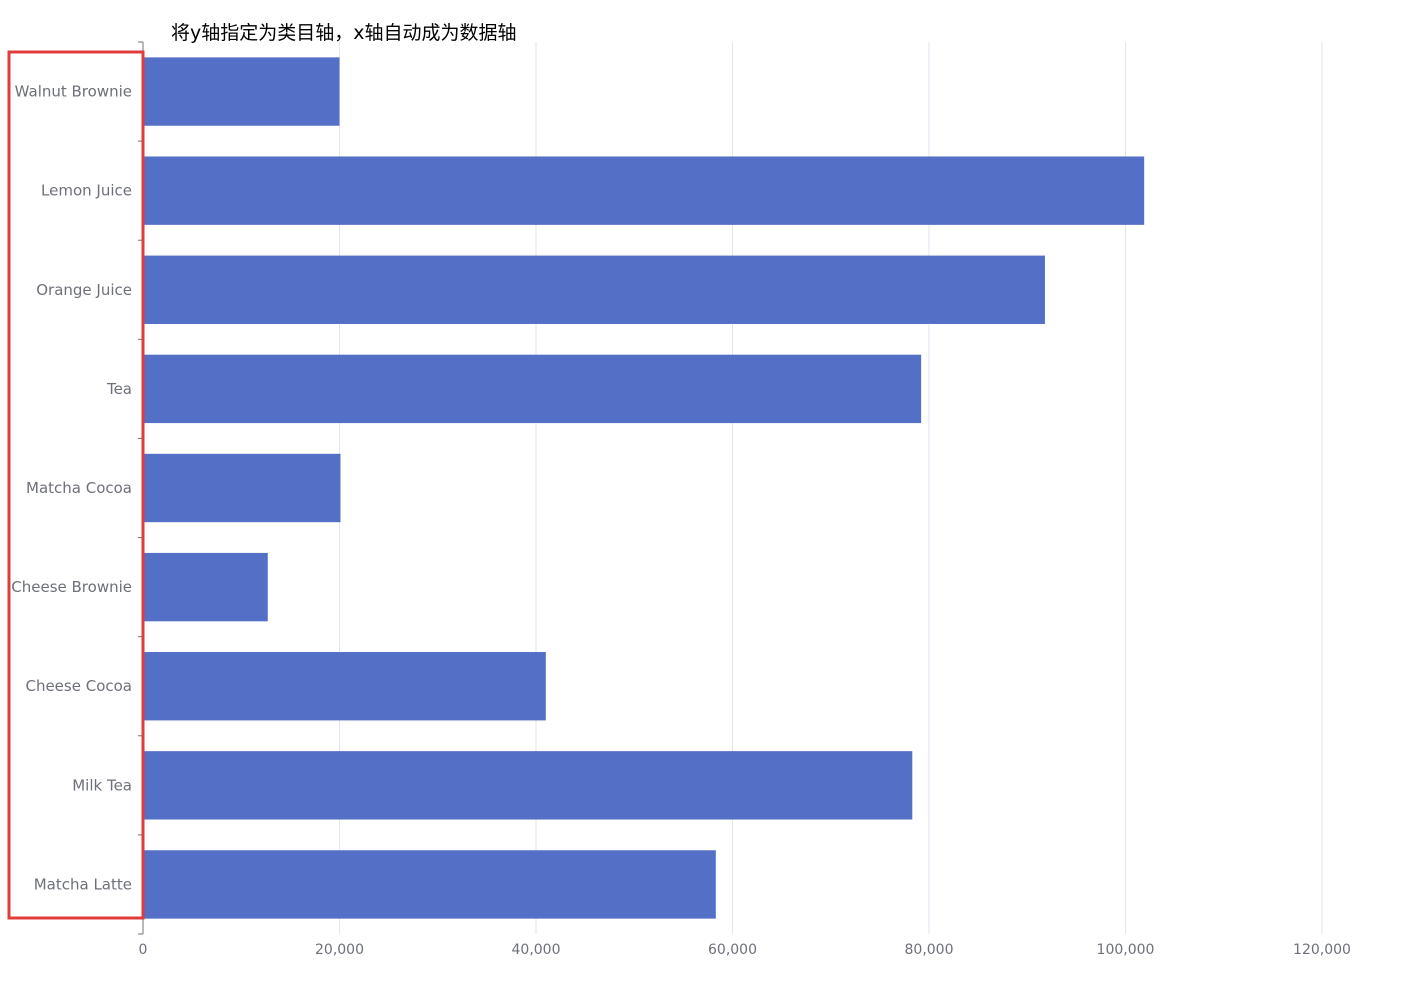  I want to click on y-category-label: Matcha Cocoa, so click(79, 488).